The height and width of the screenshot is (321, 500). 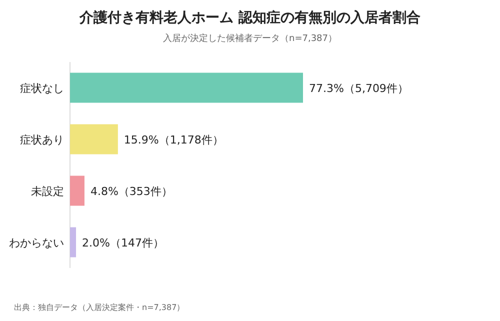 I want to click on y-tick-label: 症状なし, so click(x=42, y=88).